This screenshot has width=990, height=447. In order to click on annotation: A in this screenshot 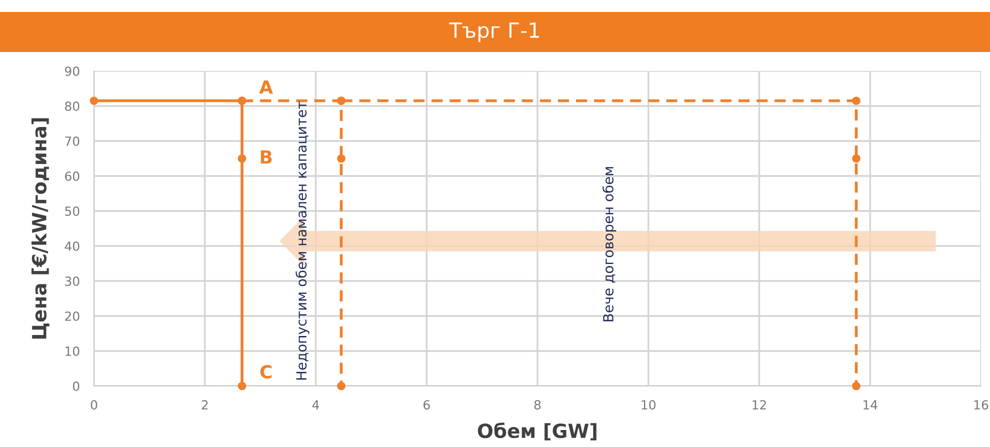, I will do `click(266, 87)`.